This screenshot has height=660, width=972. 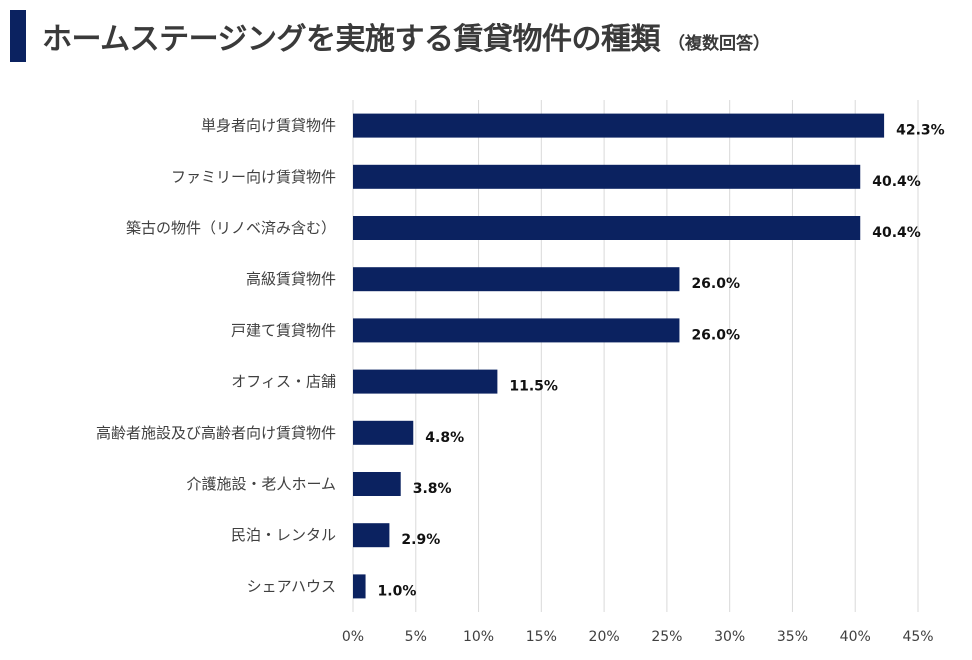 I want to click on category-label: 築古の物件（リノベ済み含む）, so click(x=231, y=228).